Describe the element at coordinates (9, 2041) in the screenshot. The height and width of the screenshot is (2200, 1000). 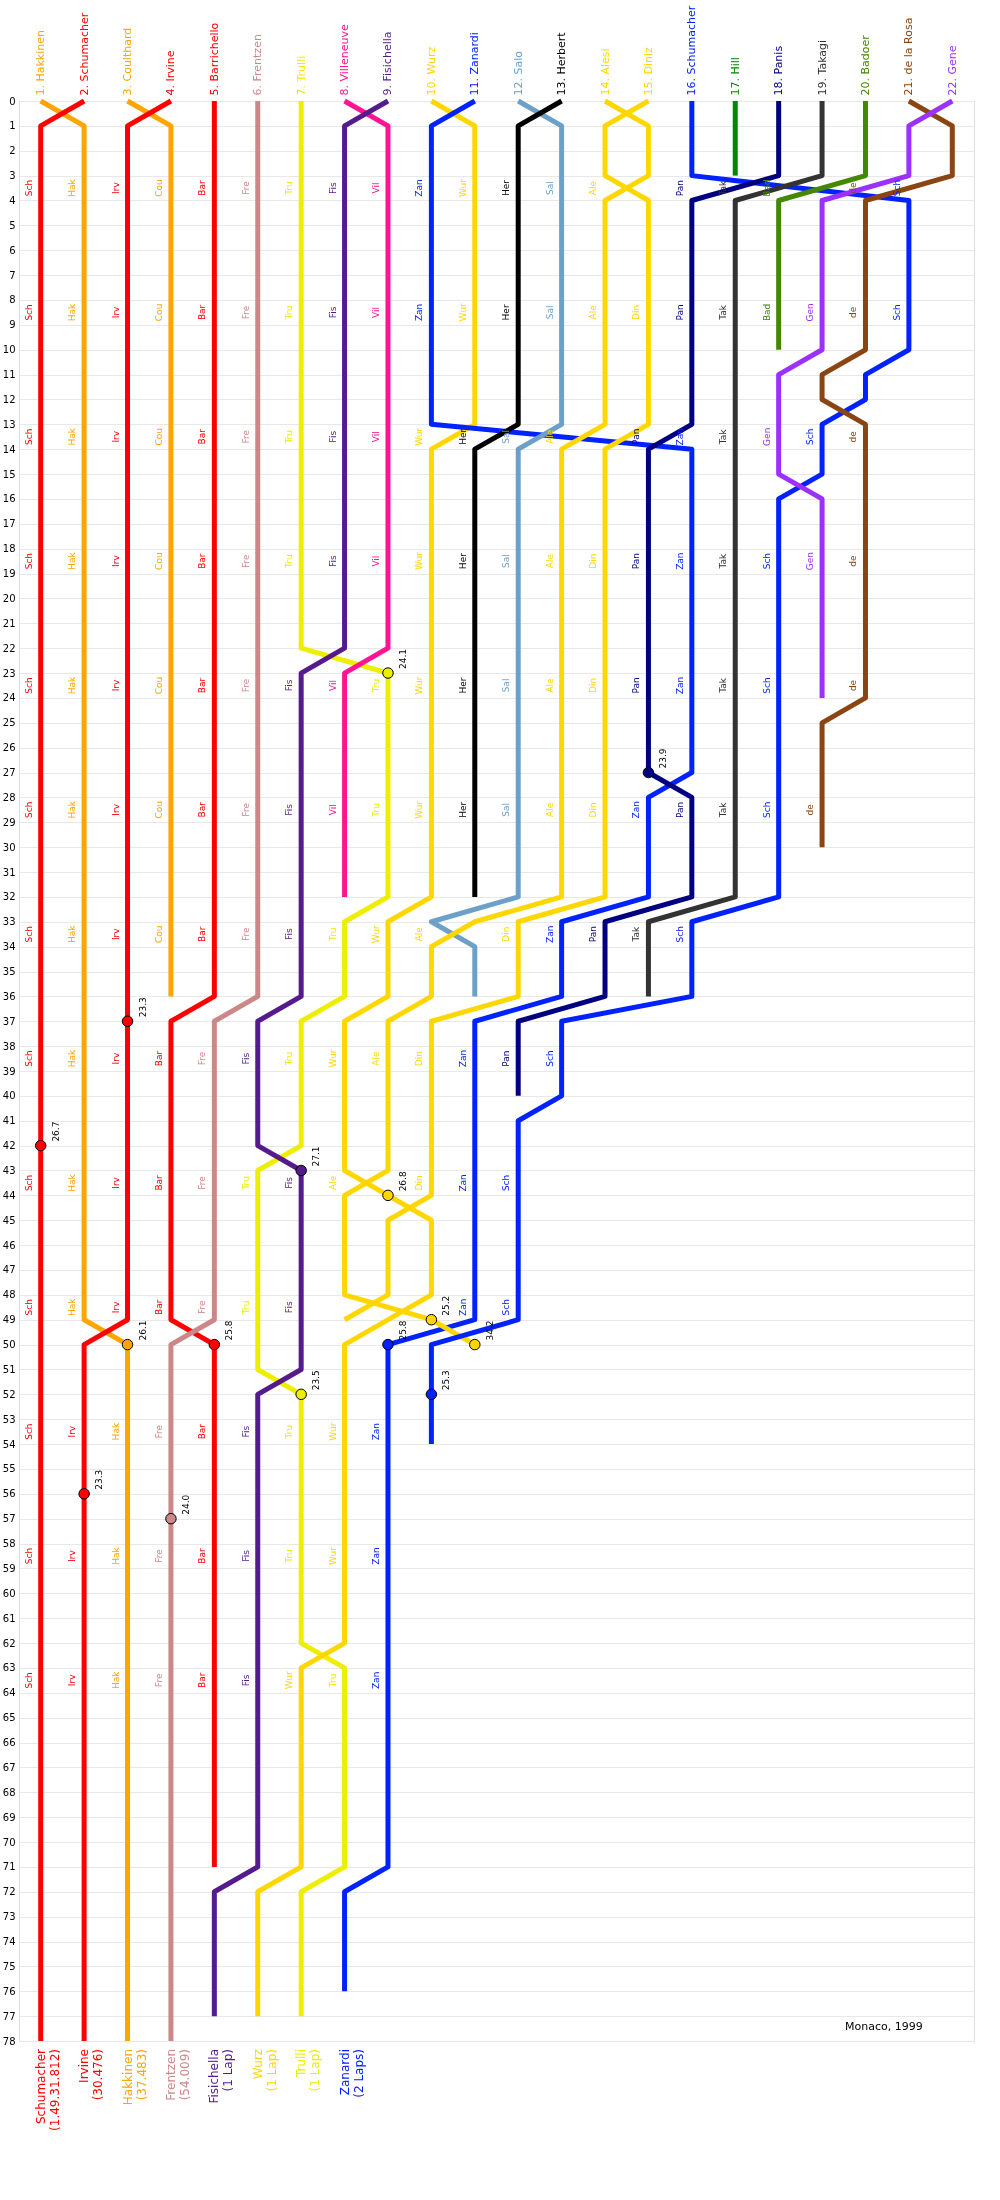
I see `y-tick-label: 78` at that location.